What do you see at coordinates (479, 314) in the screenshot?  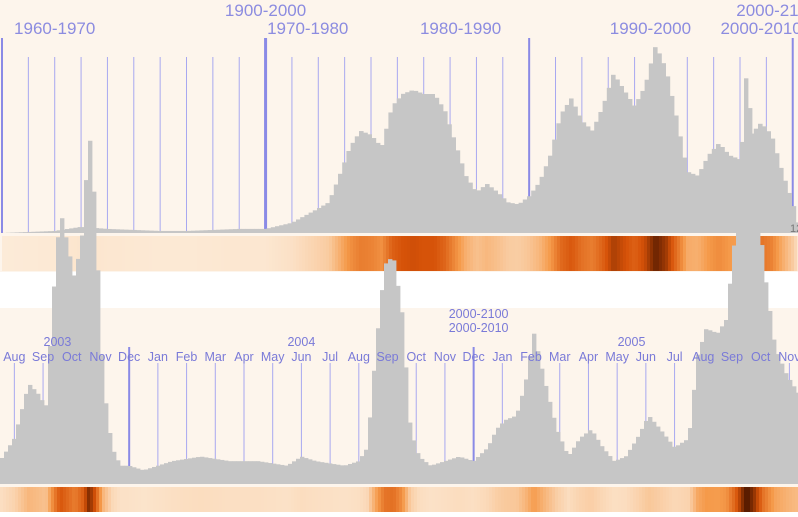 I see `range-label: 2000-2100` at bounding box center [479, 314].